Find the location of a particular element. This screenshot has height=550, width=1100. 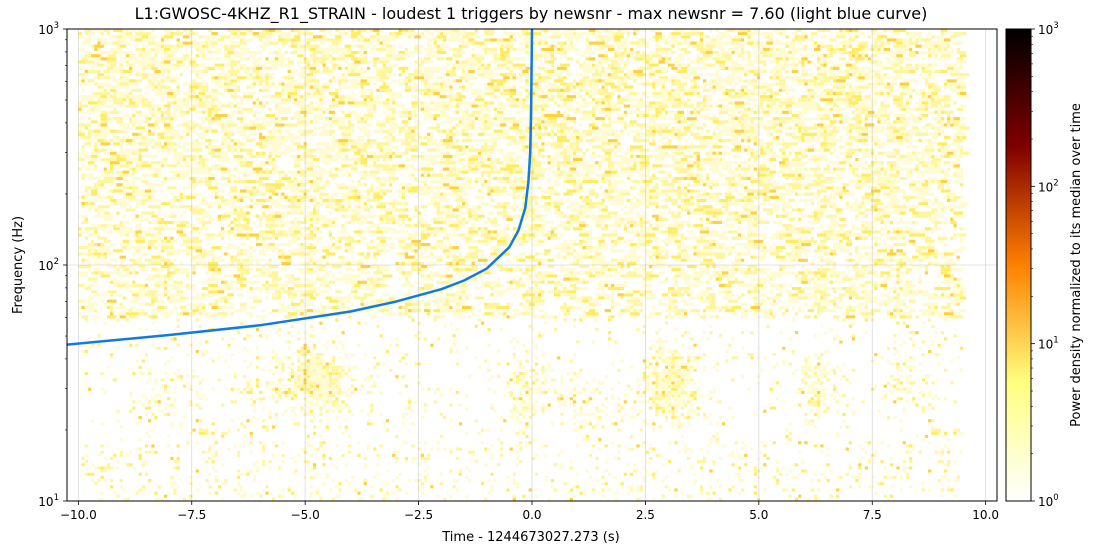

colorbar-gradient is located at coordinates (1018, 265).